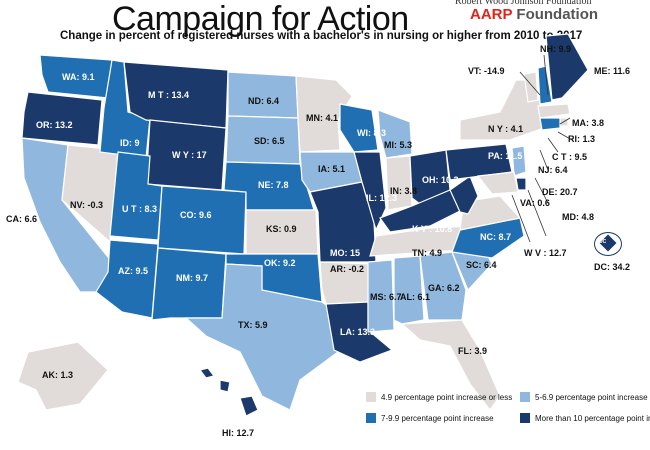 The image size is (650, 450). What do you see at coordinates (228, 392) in the screenshot?
I see `state-hi` at bounding box center [228, 392].